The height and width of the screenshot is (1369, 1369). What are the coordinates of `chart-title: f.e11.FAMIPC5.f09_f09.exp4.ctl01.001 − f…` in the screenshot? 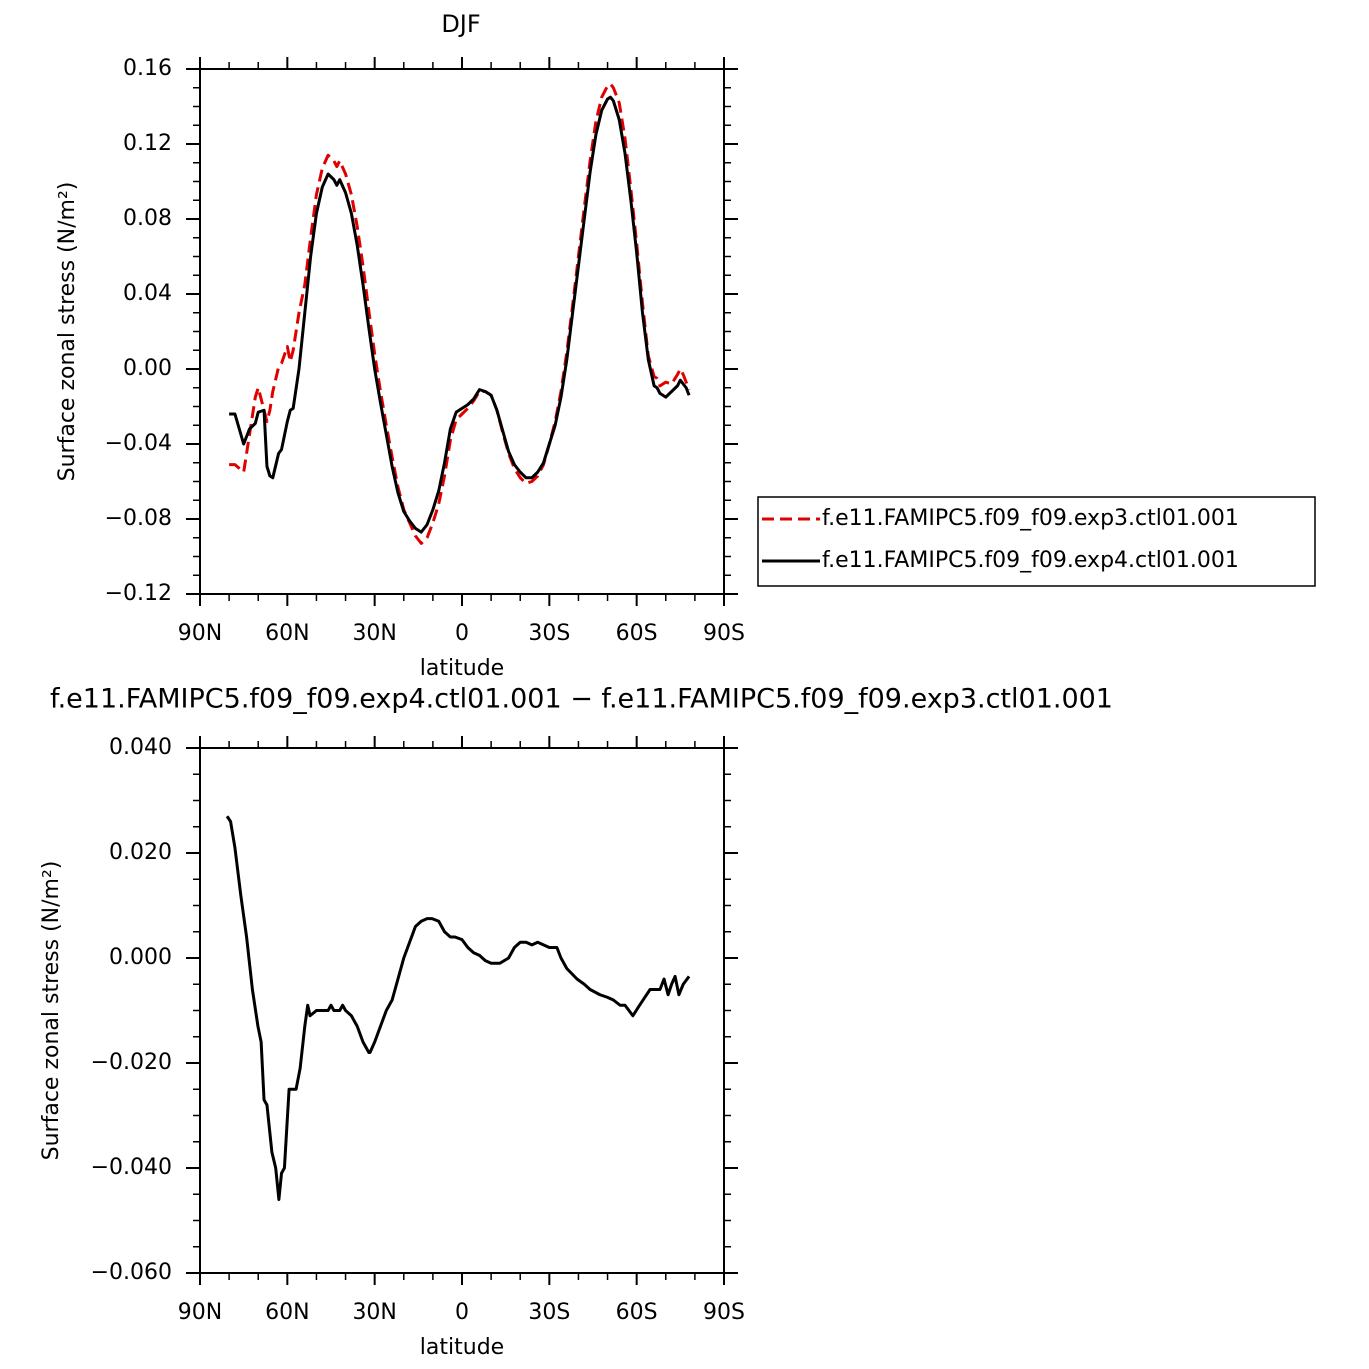 It's located at (581, 699).